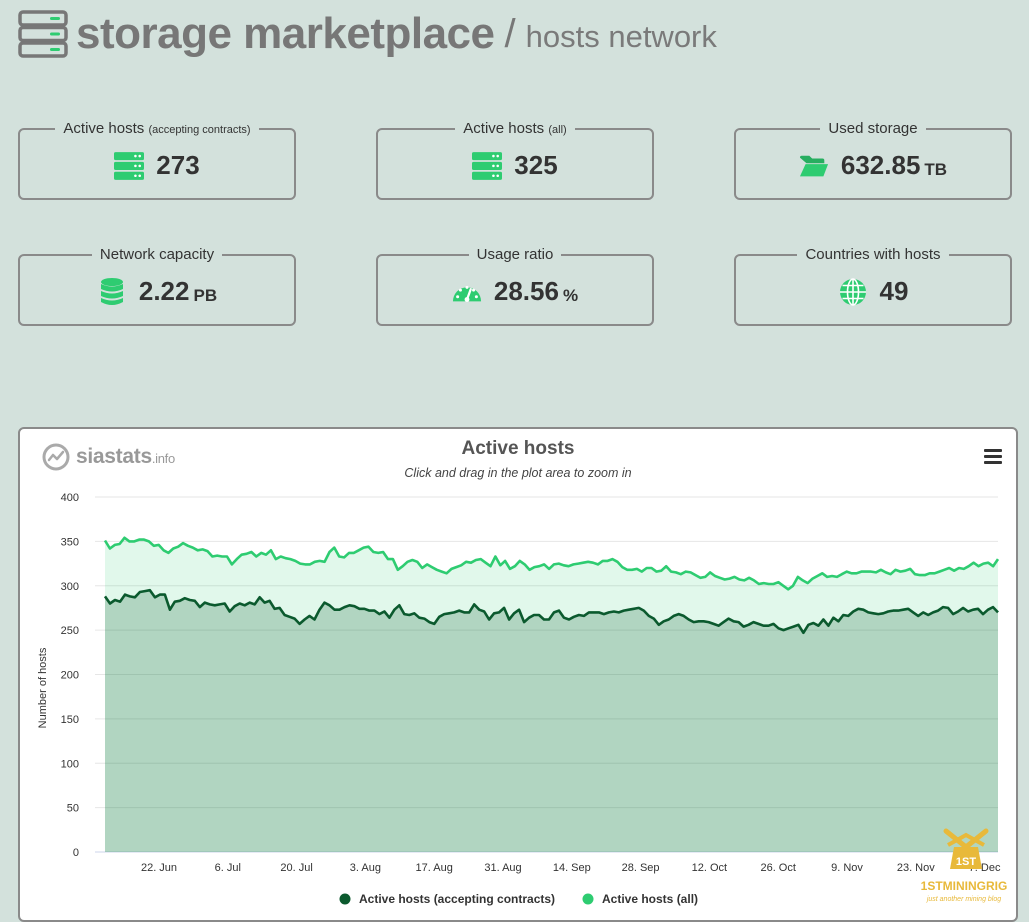 The height and width of the screenshot is (922, 1029). I want to click on stat-value: 325, so click(536, 165).